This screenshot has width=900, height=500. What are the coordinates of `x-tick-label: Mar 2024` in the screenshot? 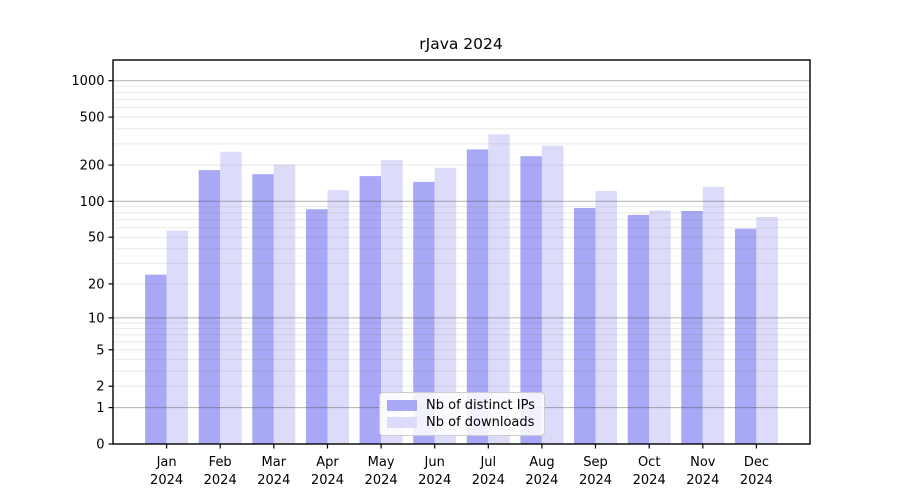 It's located at (273, 471).